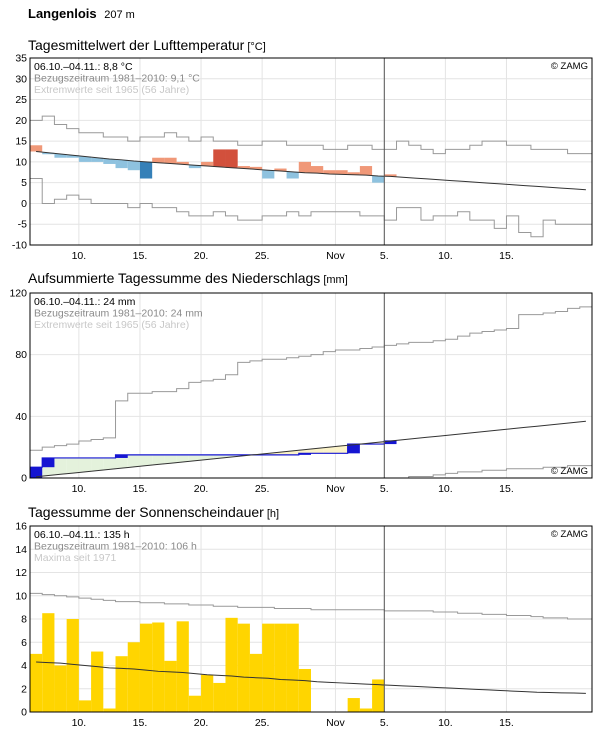  What do you see at coordinates (21, 162) in the screenshot?
I see `temperature-ytick-label: 10` at bounding box center [21, 162].